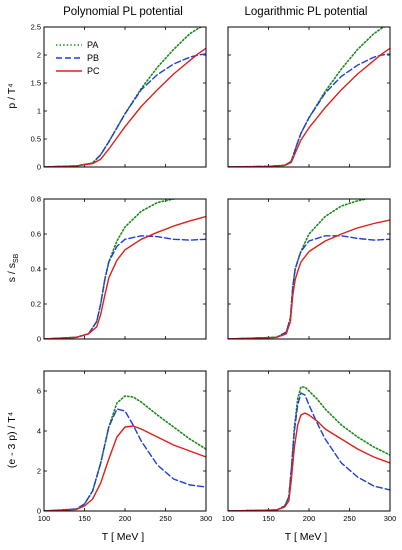  I want to click on panel-s-logarithmic, so click(309, 269).